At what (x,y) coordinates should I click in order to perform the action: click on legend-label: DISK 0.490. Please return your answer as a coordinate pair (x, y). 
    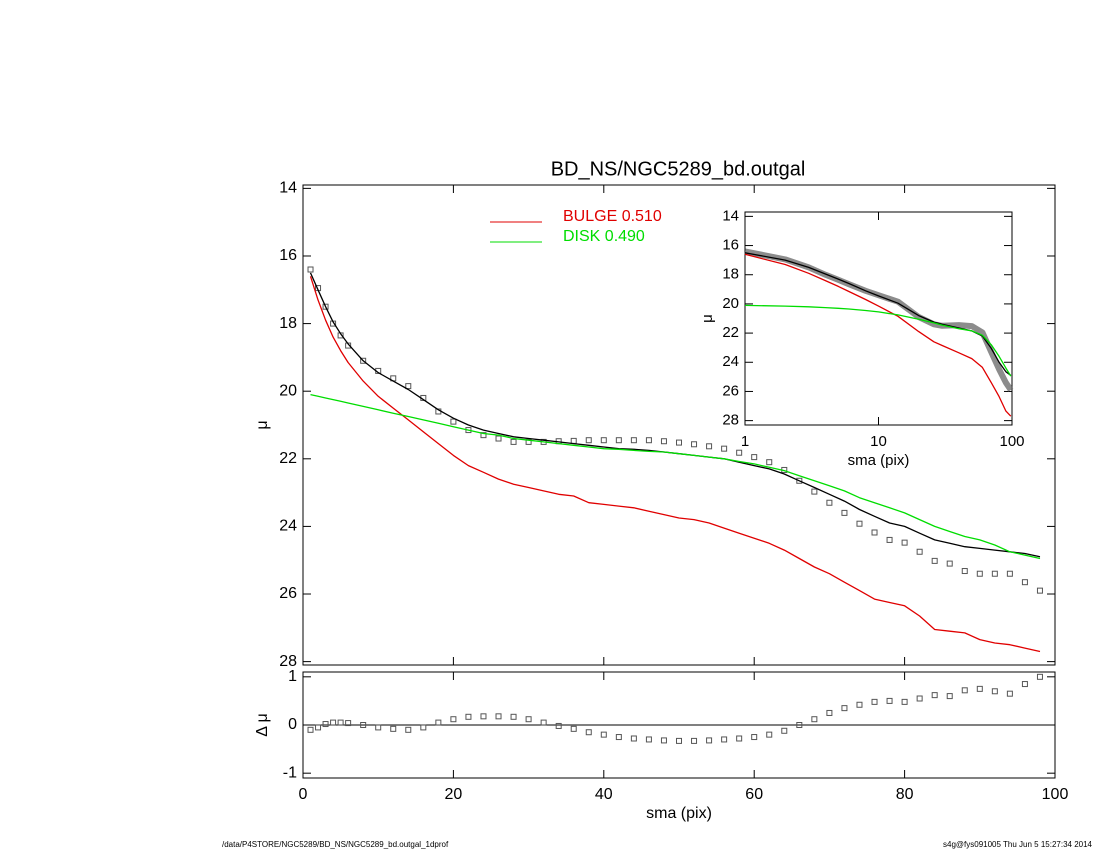
    Looking at the image, I should click on (604, 236).